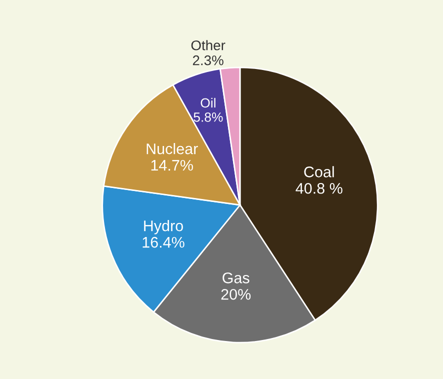 Image resolution: width=443 pixels, height=379 pixels. What do you see at coordinates (236, 294) in the screenshot?
I see `data-label: 20%` at bounding box center [236, 294].